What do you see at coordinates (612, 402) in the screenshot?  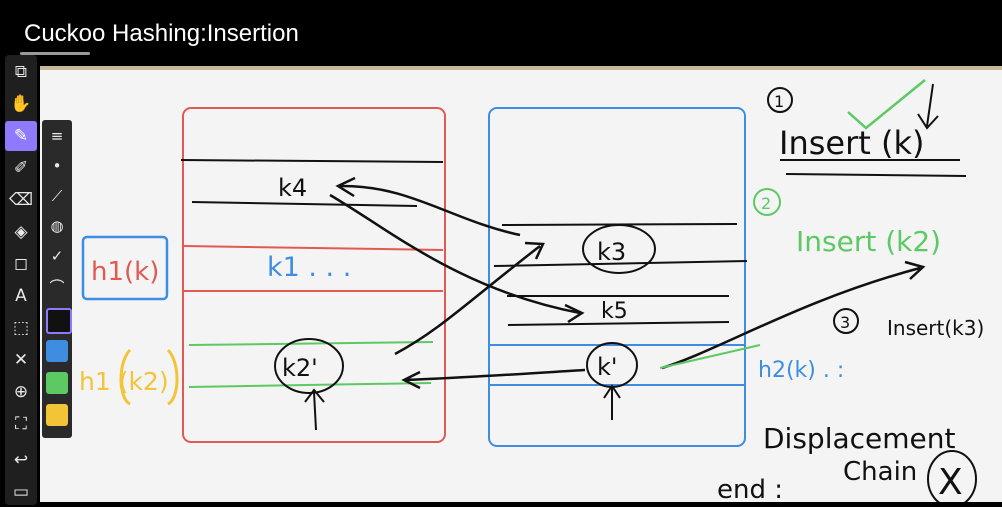 I see `k-pointer-arrow` at bounding box center [612, 402].